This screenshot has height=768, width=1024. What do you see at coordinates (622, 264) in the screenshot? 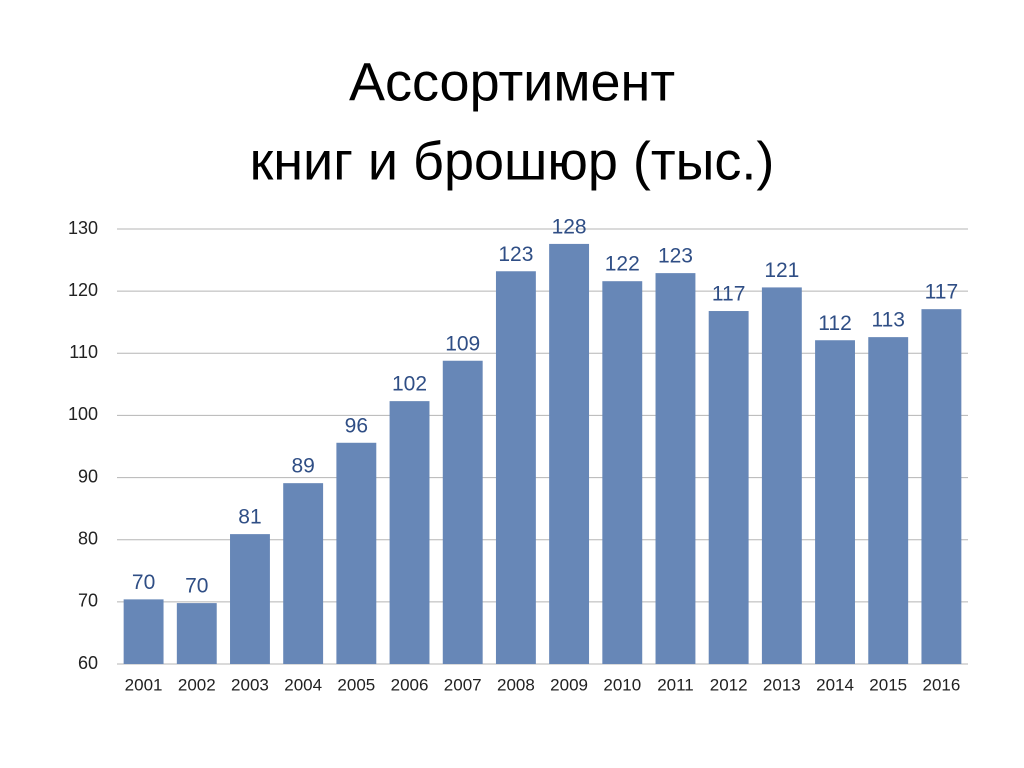
I see `value-label: 122` at bounding box center [622, 264].